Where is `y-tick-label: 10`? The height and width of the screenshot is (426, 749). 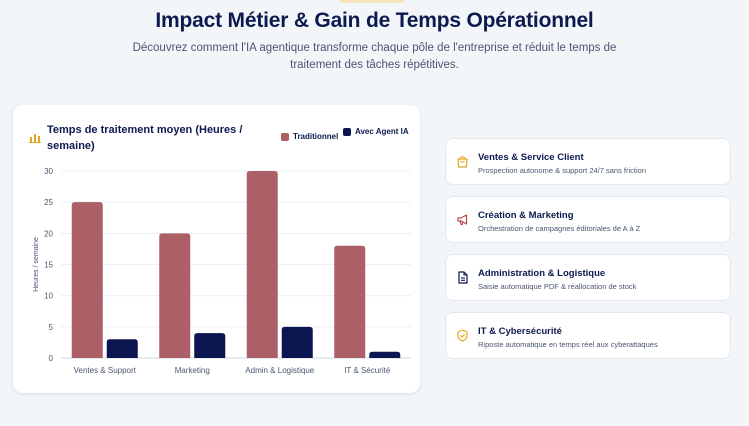
y-tick-label: 10 is located at coordinates (48, 296).